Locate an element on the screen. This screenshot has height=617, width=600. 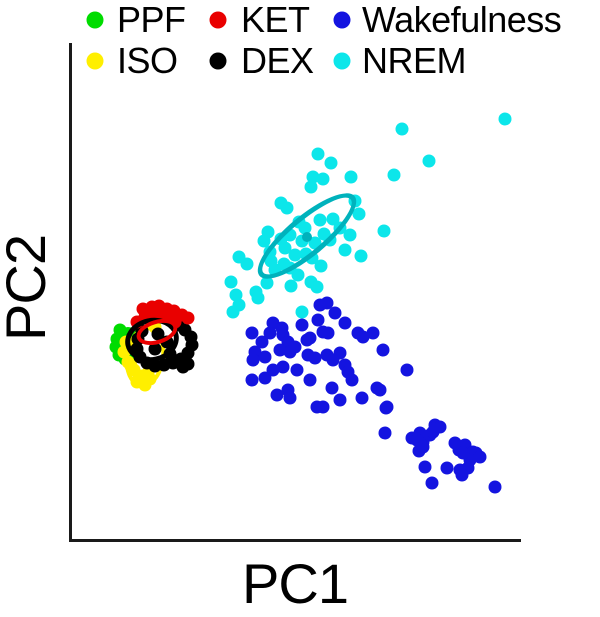
legend-label-nrem: NREM is located at coordinates (414, 60).